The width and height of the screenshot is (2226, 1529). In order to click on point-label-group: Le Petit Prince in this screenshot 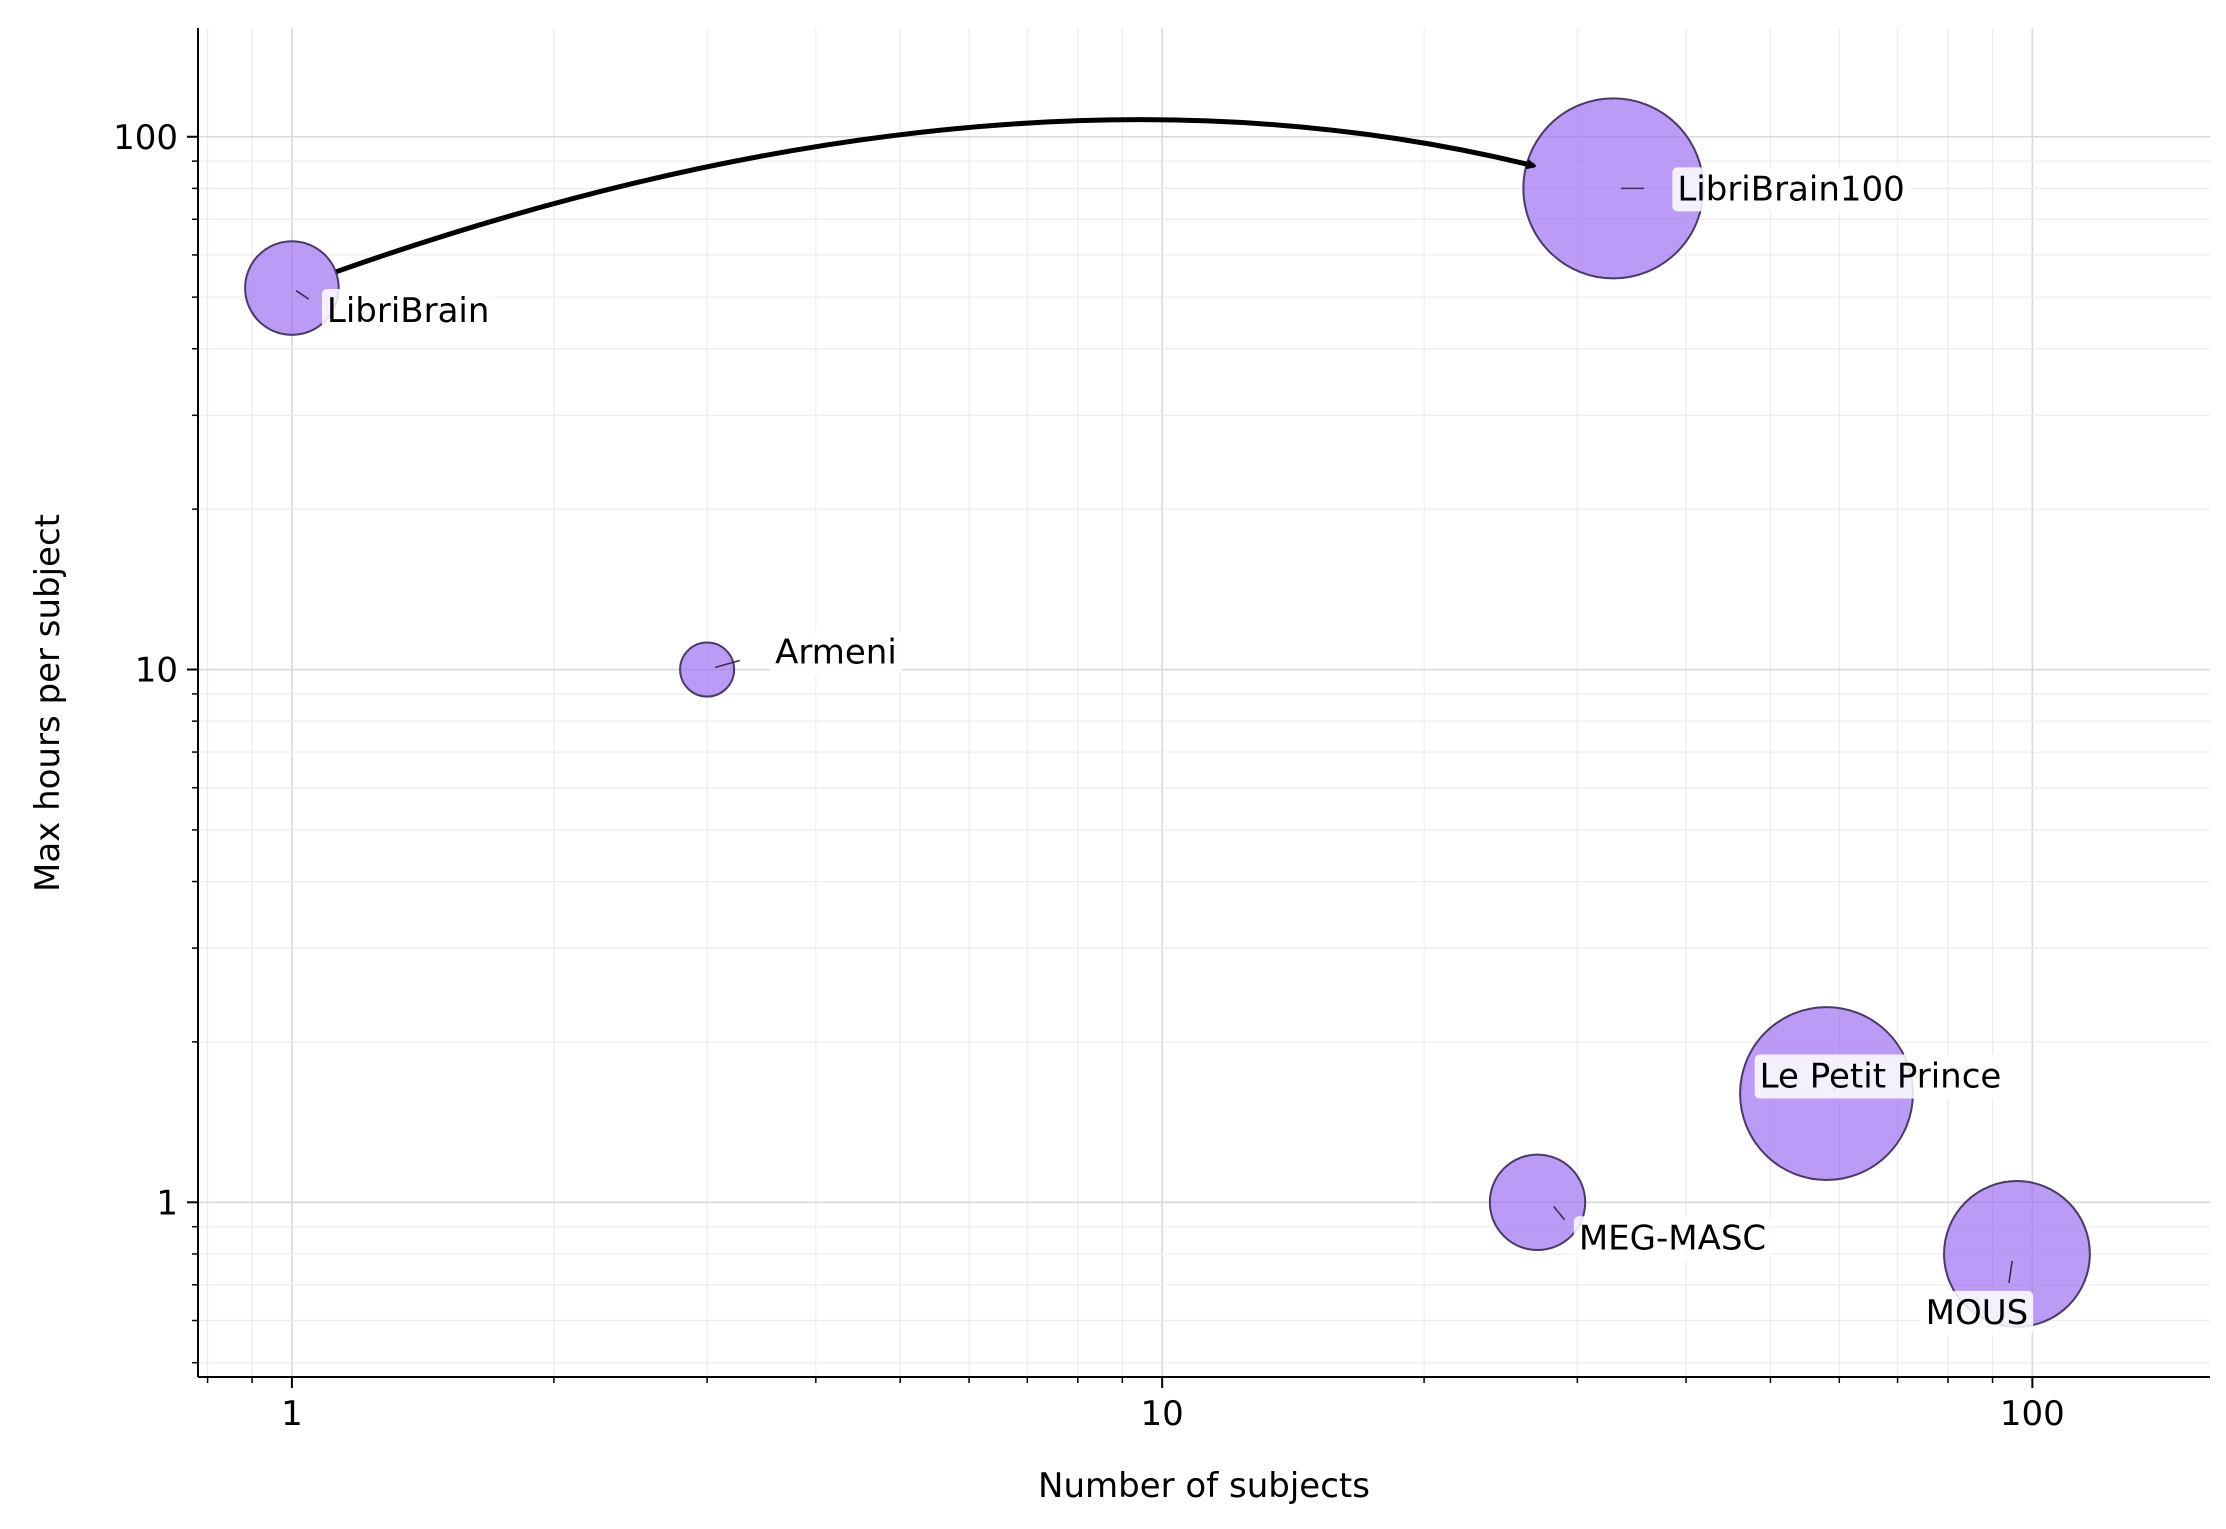, I will do `click(1880, 1076)`.